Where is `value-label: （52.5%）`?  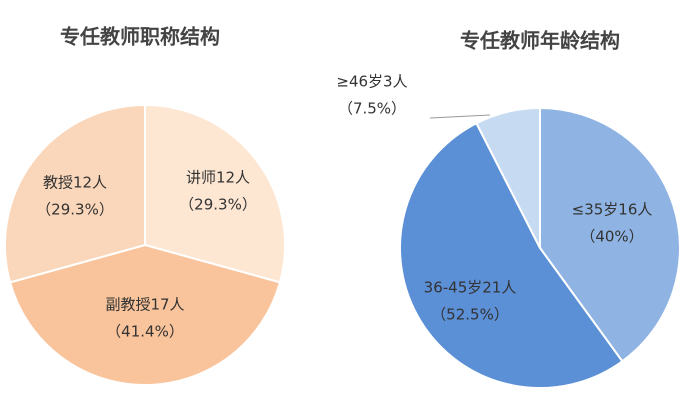
value-label: （52.5%） is located at coordinates (470, 315).